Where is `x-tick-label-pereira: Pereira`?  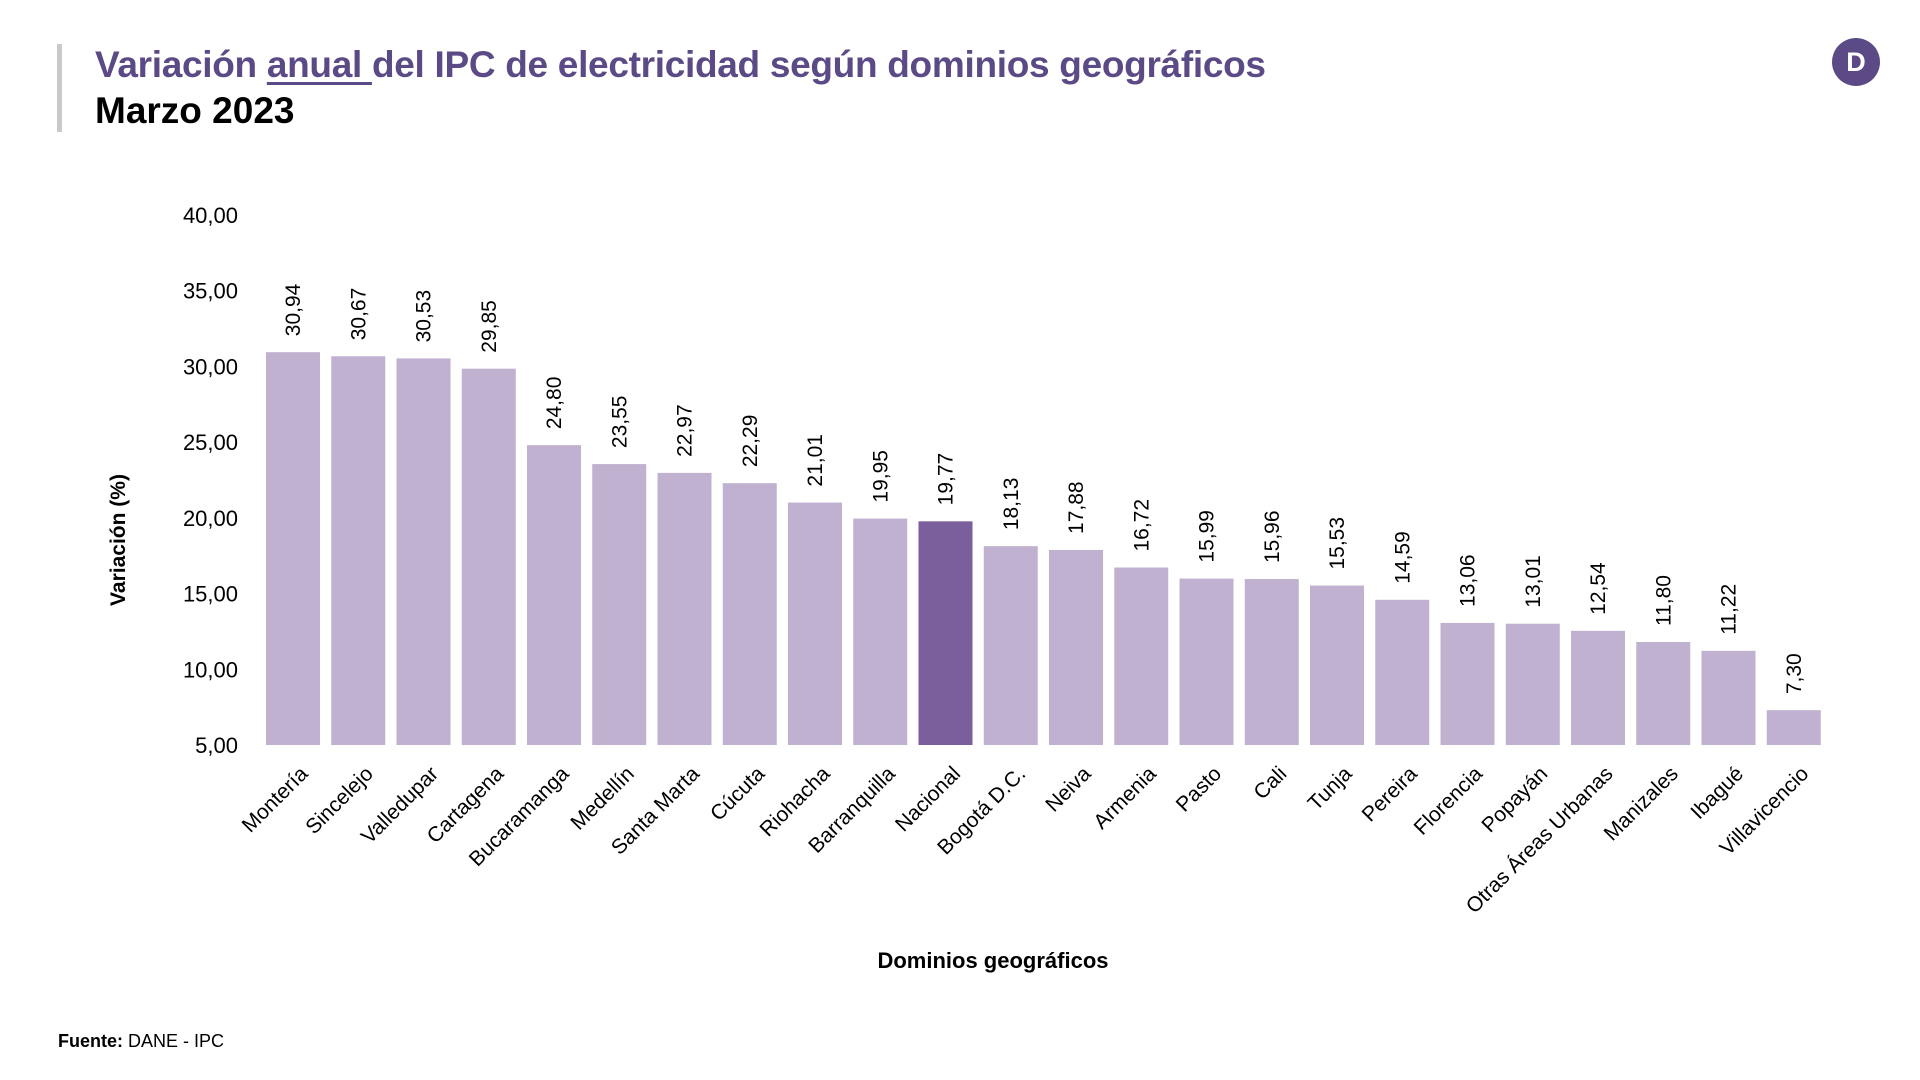
x-tick-label-pereira: Pereira is located at coordinates (1390, 794).